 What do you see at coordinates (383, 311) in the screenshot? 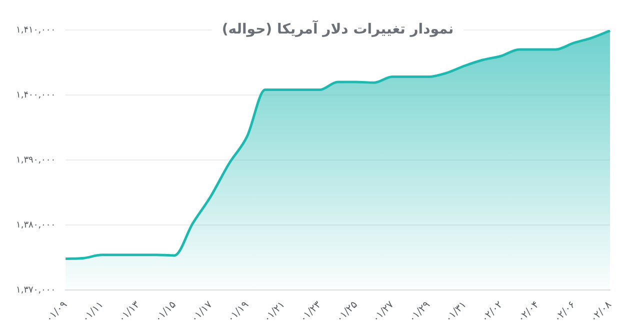
I see `x-tick-label: ۰۱/۲۷` at bounding box center [383, 311].